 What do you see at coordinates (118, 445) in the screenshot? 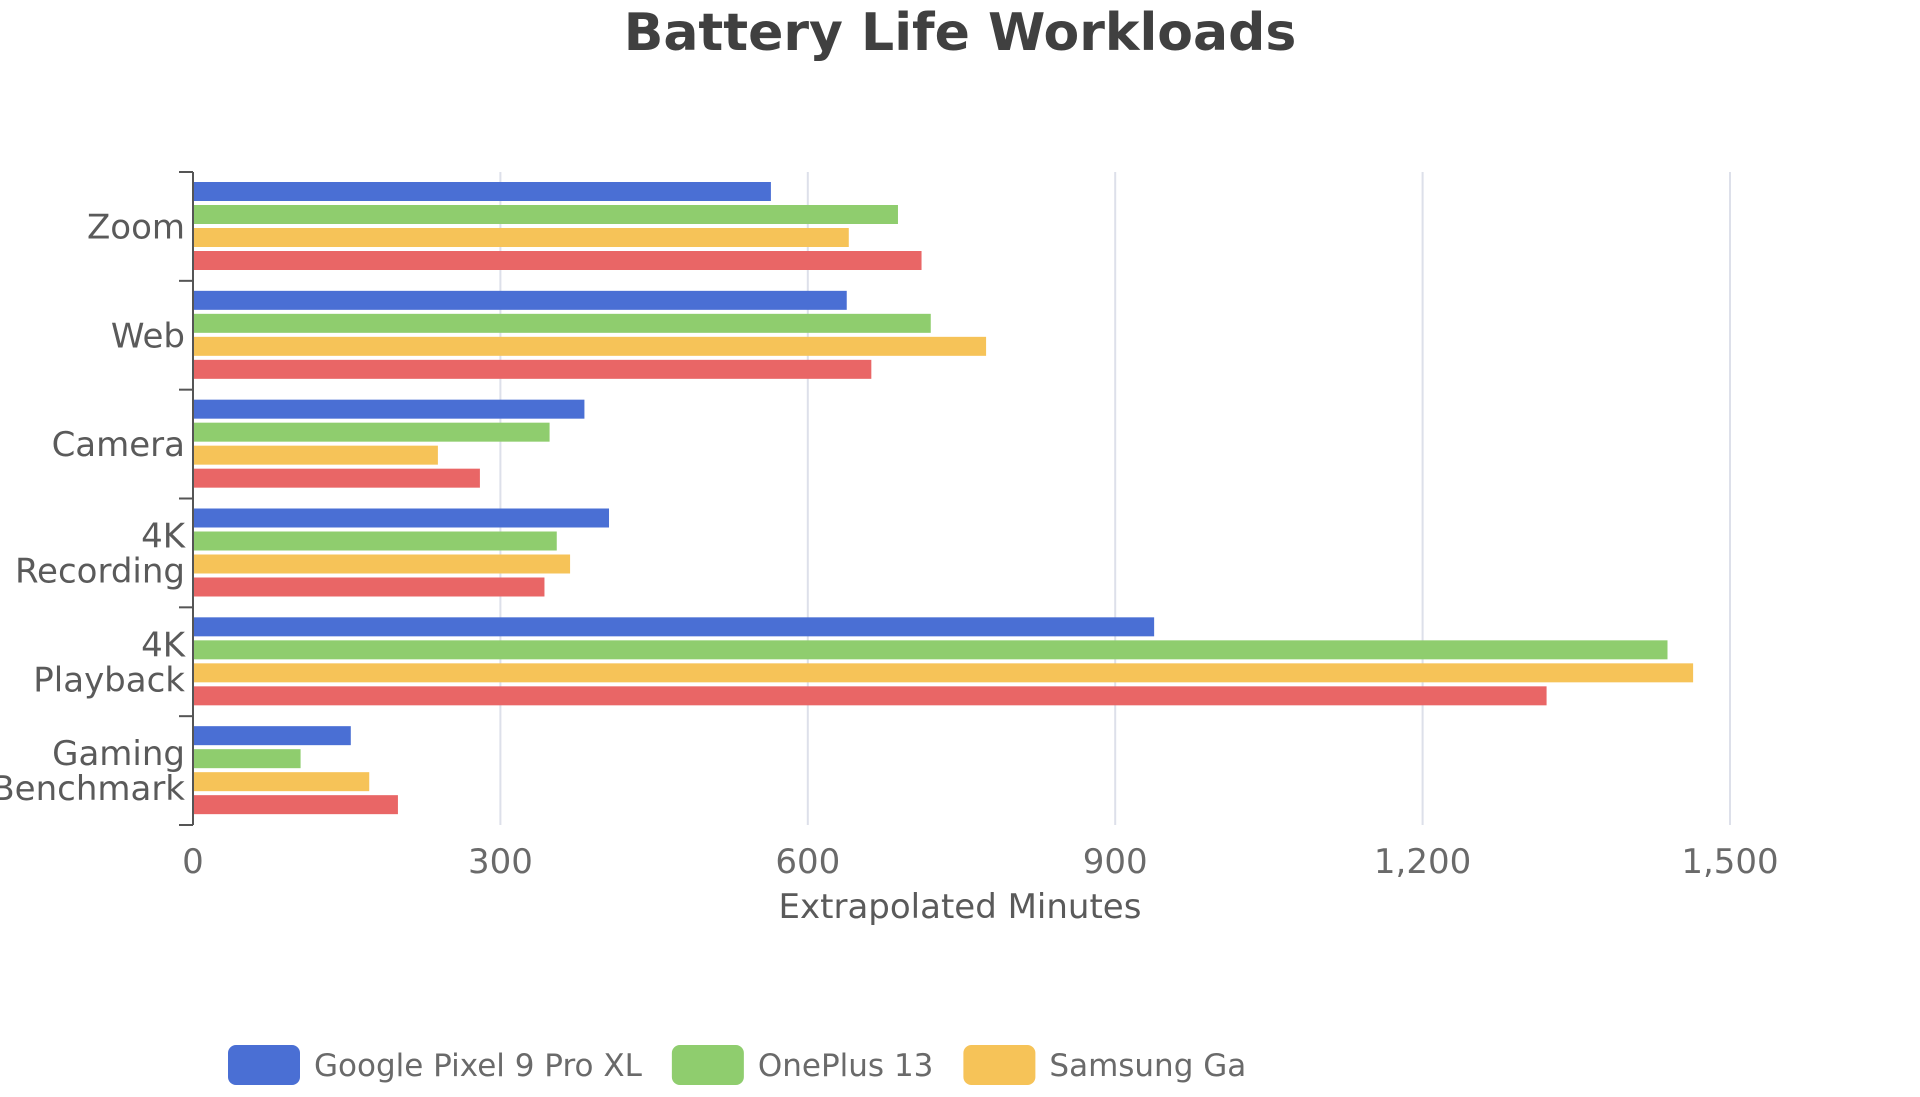
I see `category-label: Camera` at bounding box center [118, 445].